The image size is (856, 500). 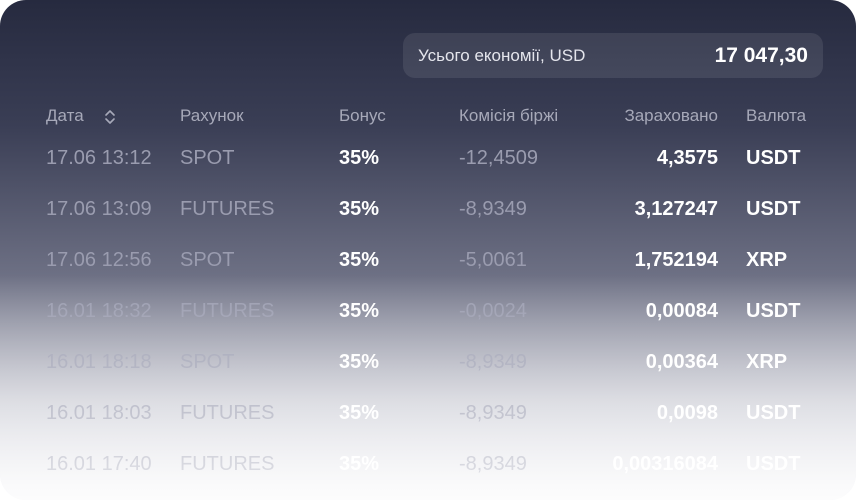 I want to click on column-header: Комісія біржі, so click(x=509, y=115).